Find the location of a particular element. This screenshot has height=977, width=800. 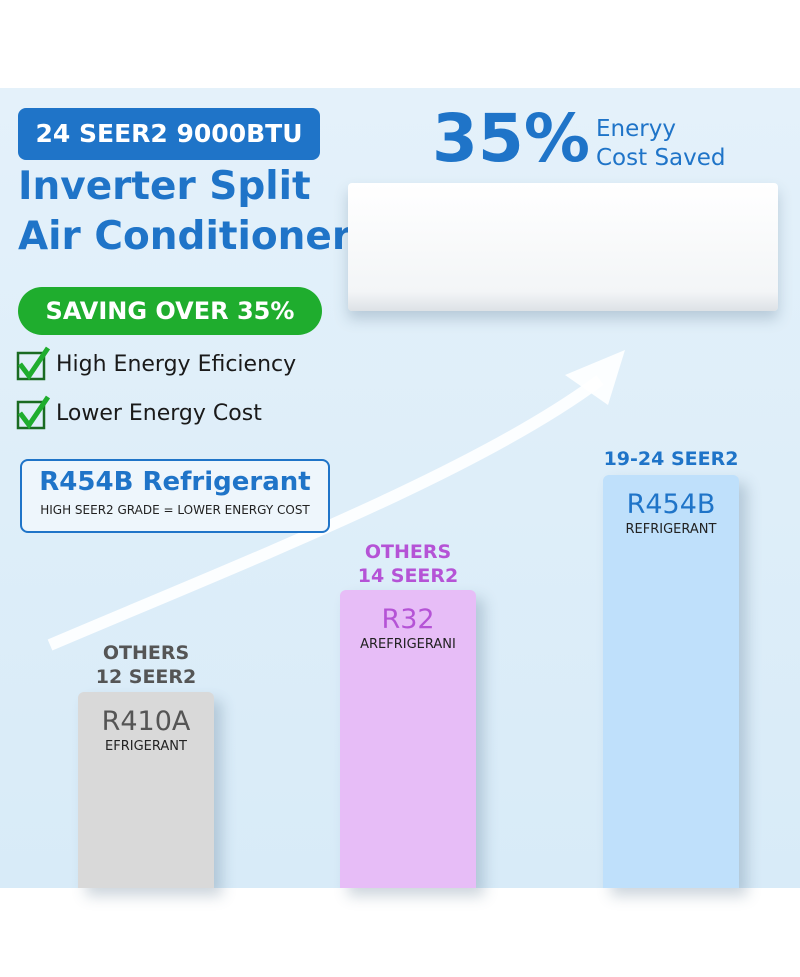

title: Inverter Split is located at coordinates (164, 186).